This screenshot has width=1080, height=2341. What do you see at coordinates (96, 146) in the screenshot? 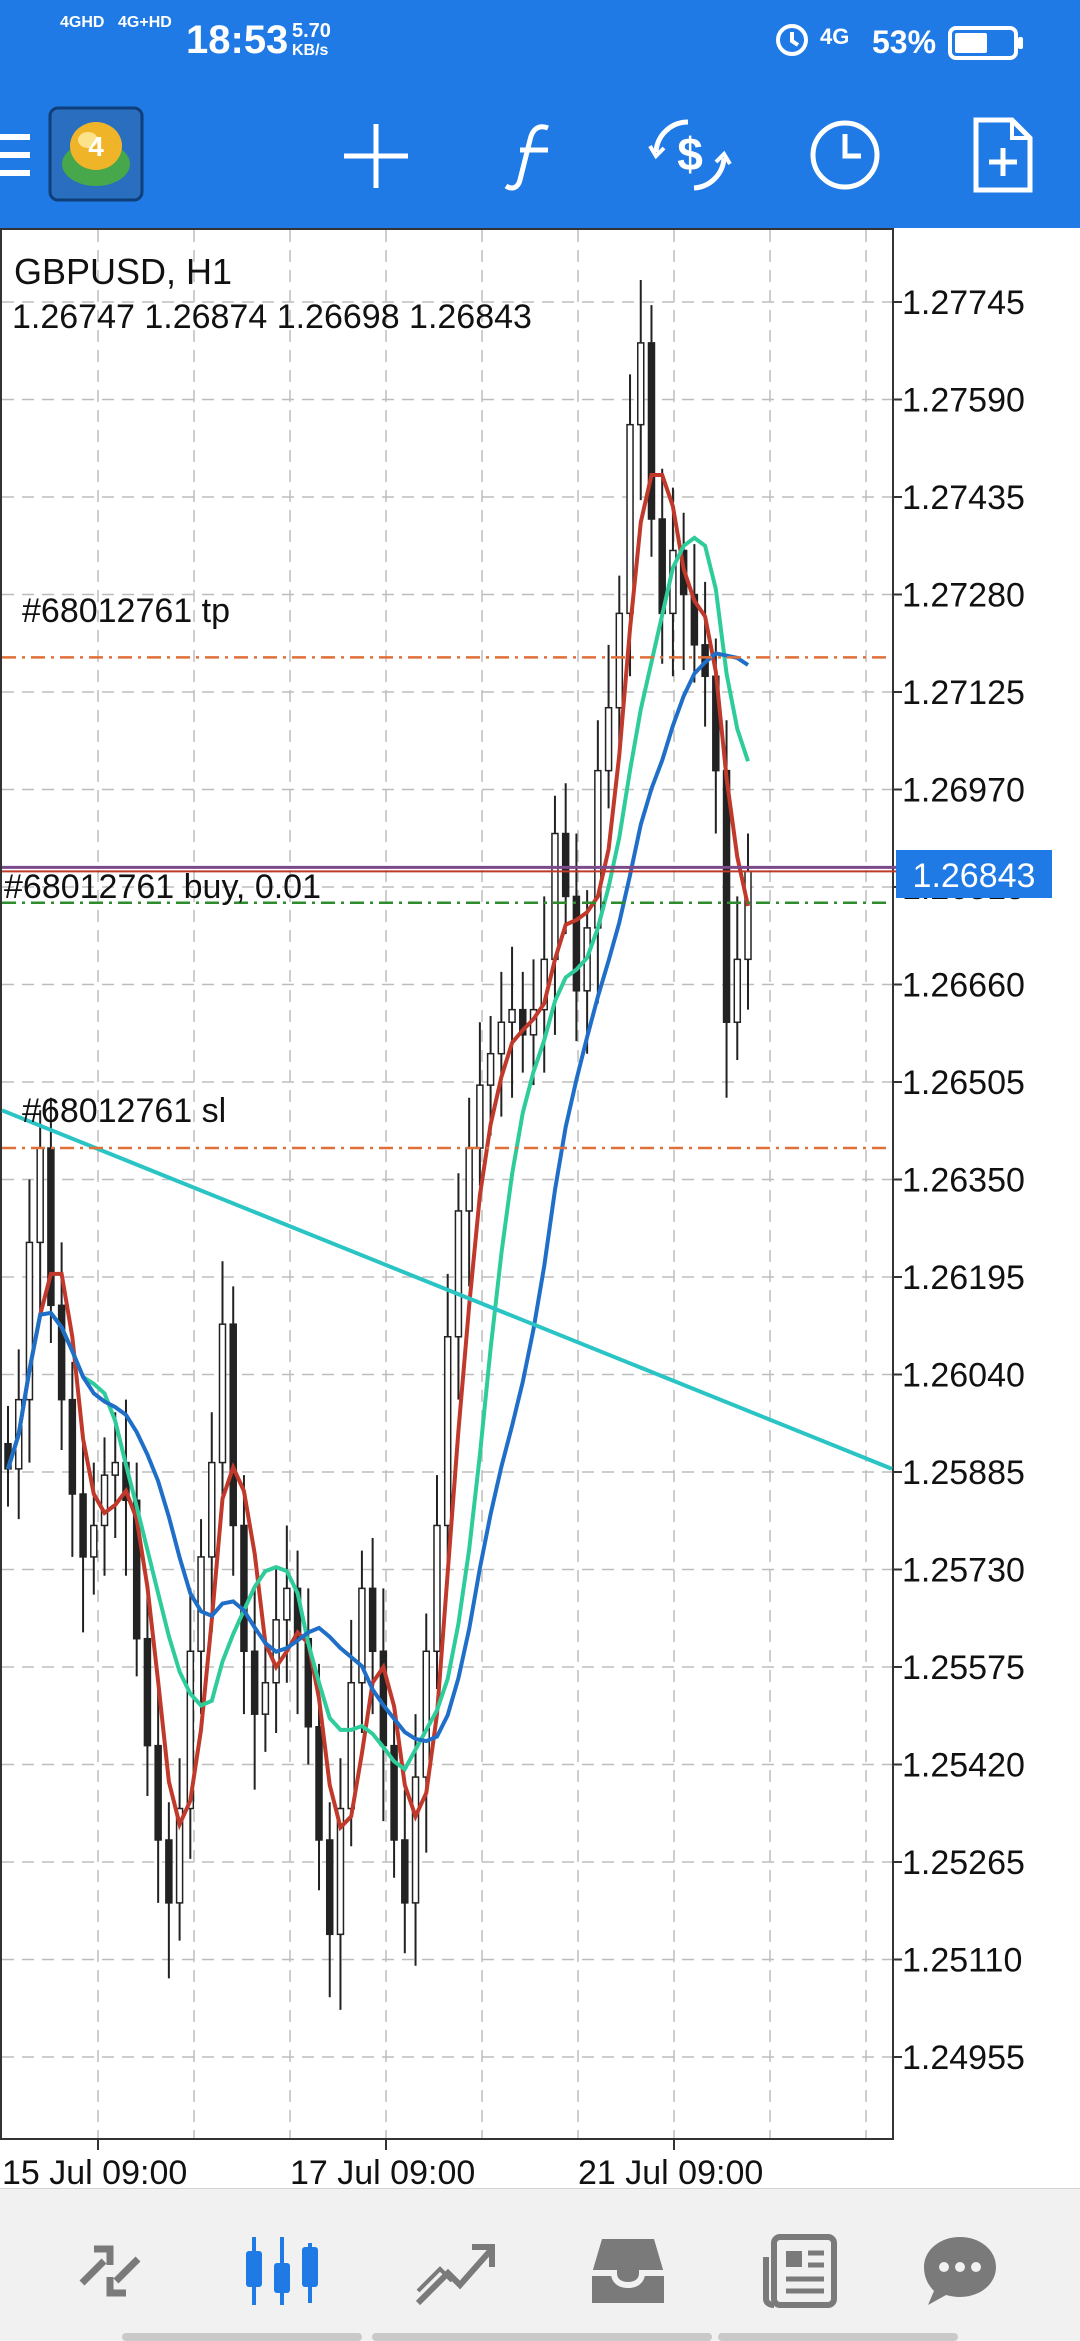
I see `svg-text: 4` at bounding box center [96, 146].